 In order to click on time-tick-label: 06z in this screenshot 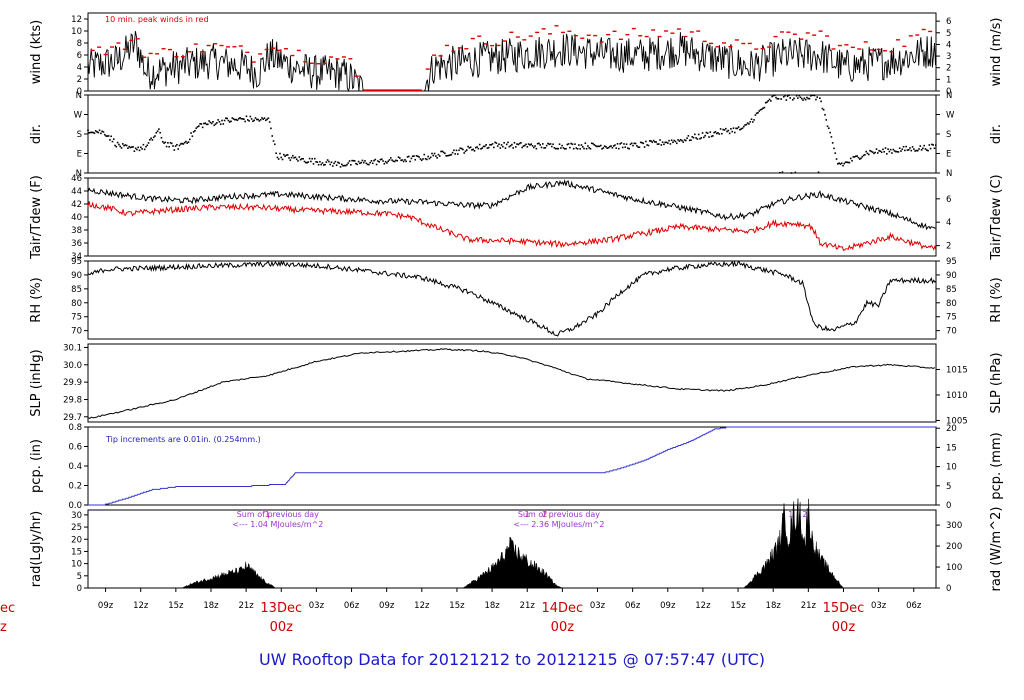, I will do `click(352, 606)`.